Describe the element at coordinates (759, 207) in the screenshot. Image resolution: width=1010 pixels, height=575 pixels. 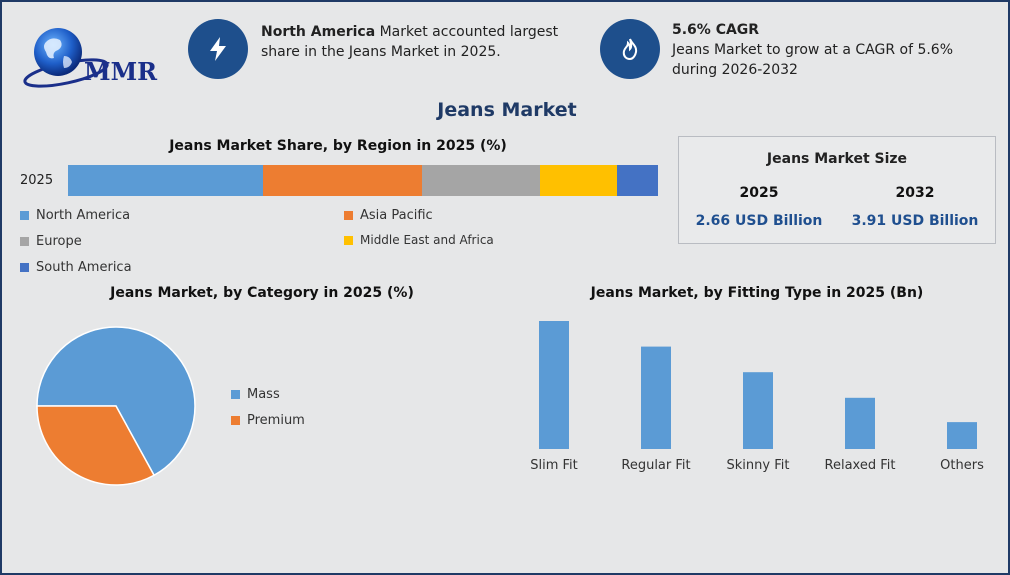
I see `market-size-col-2025: 2025 2.66 USD Billion` at that location.